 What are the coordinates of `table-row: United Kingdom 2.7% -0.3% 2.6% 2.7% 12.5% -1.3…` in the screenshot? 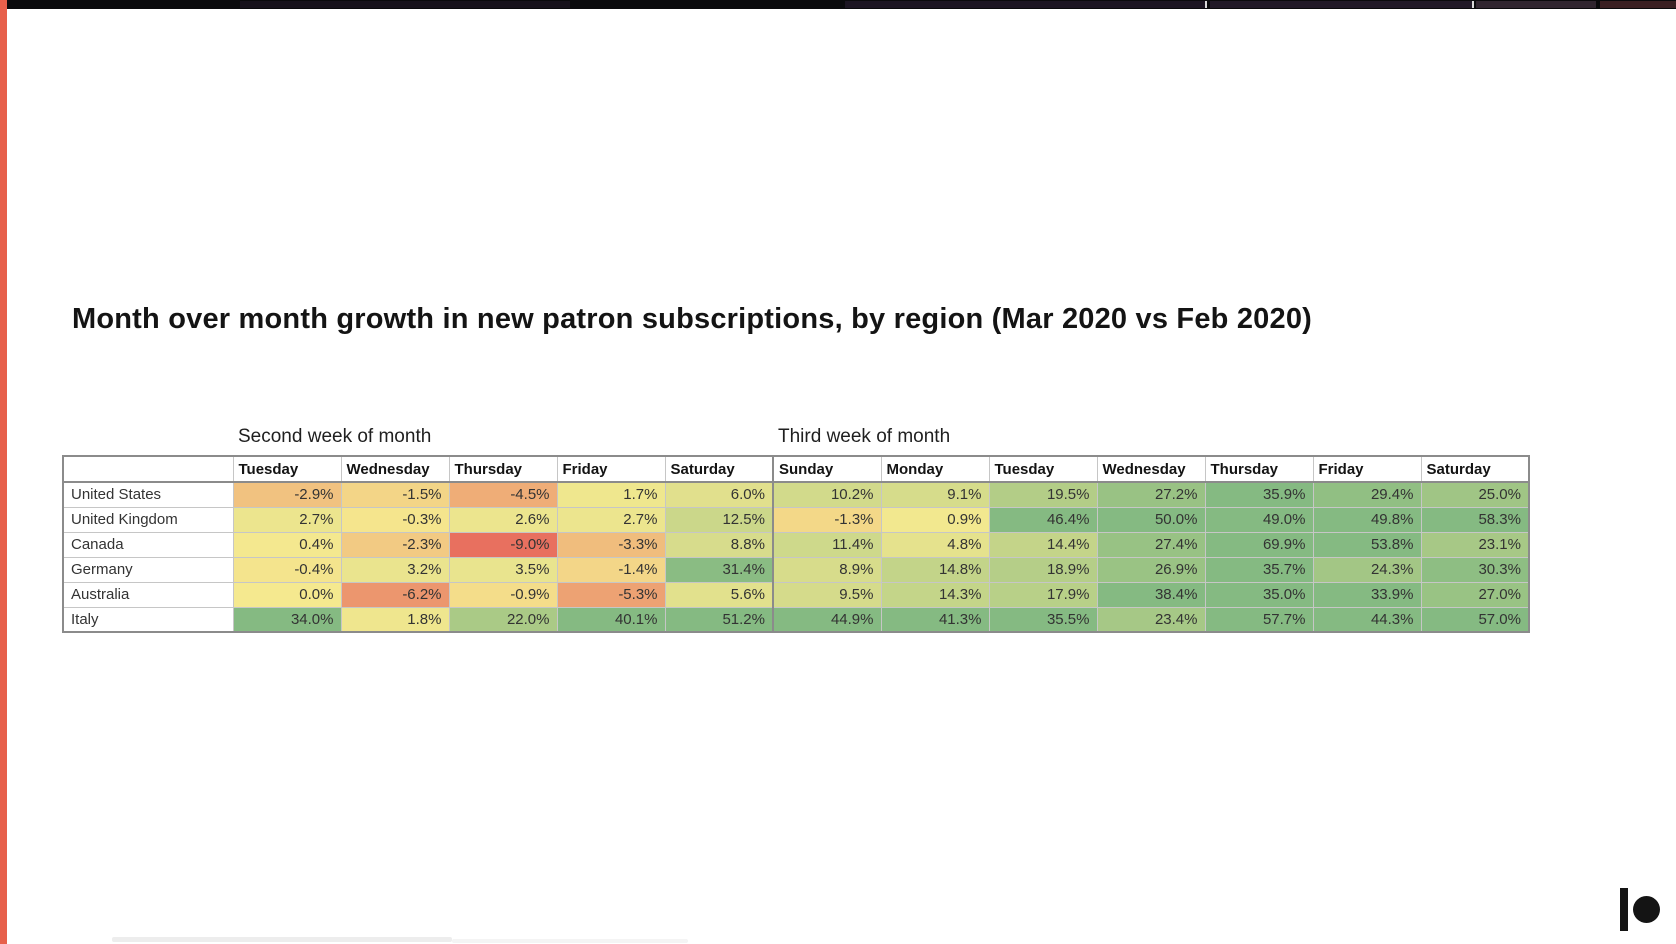 It's located at (796, 519).